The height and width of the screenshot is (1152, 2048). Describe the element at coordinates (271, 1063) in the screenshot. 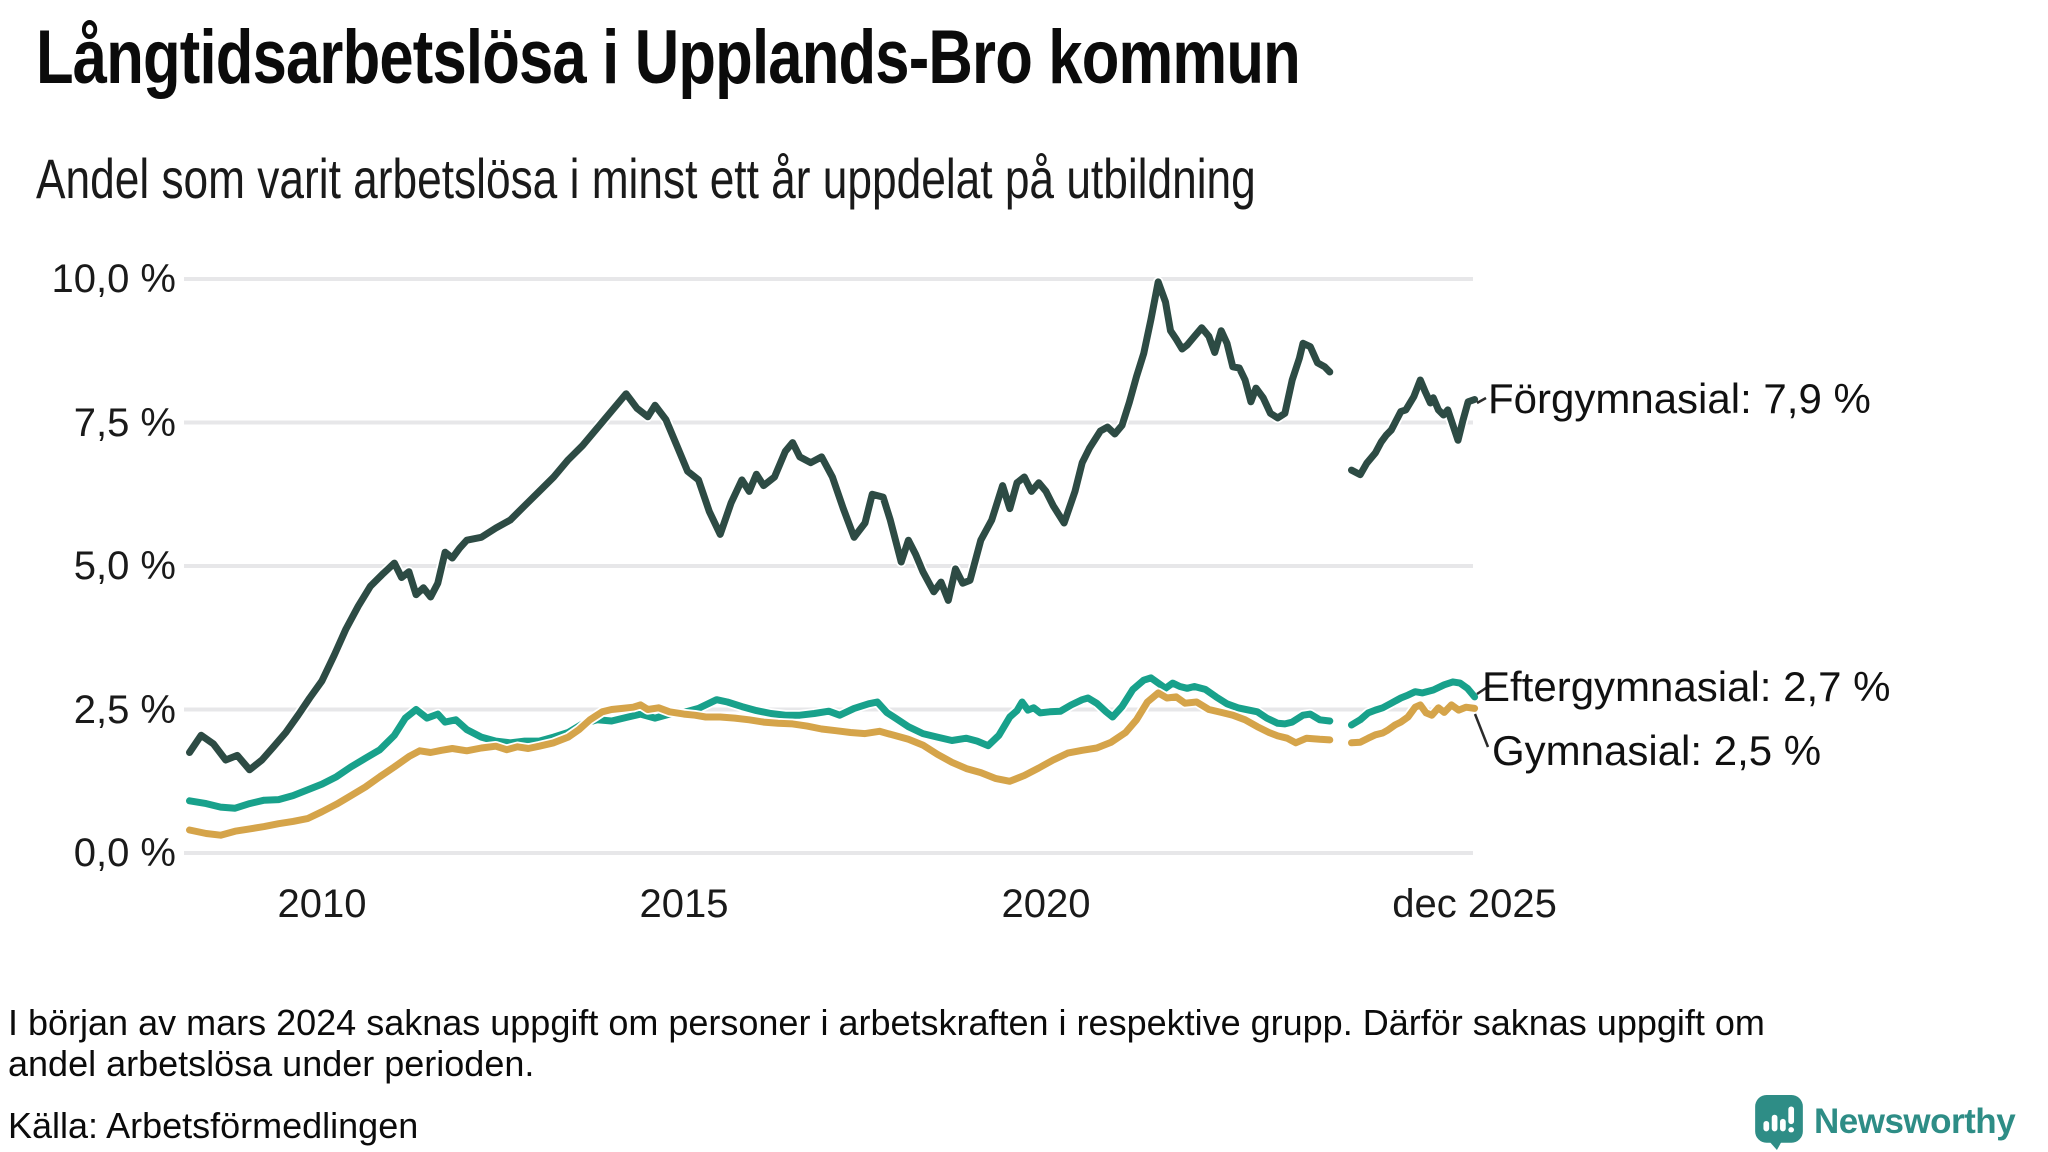

I see `footnote-line-2: andel arbetslösa under perioden.` at that location.